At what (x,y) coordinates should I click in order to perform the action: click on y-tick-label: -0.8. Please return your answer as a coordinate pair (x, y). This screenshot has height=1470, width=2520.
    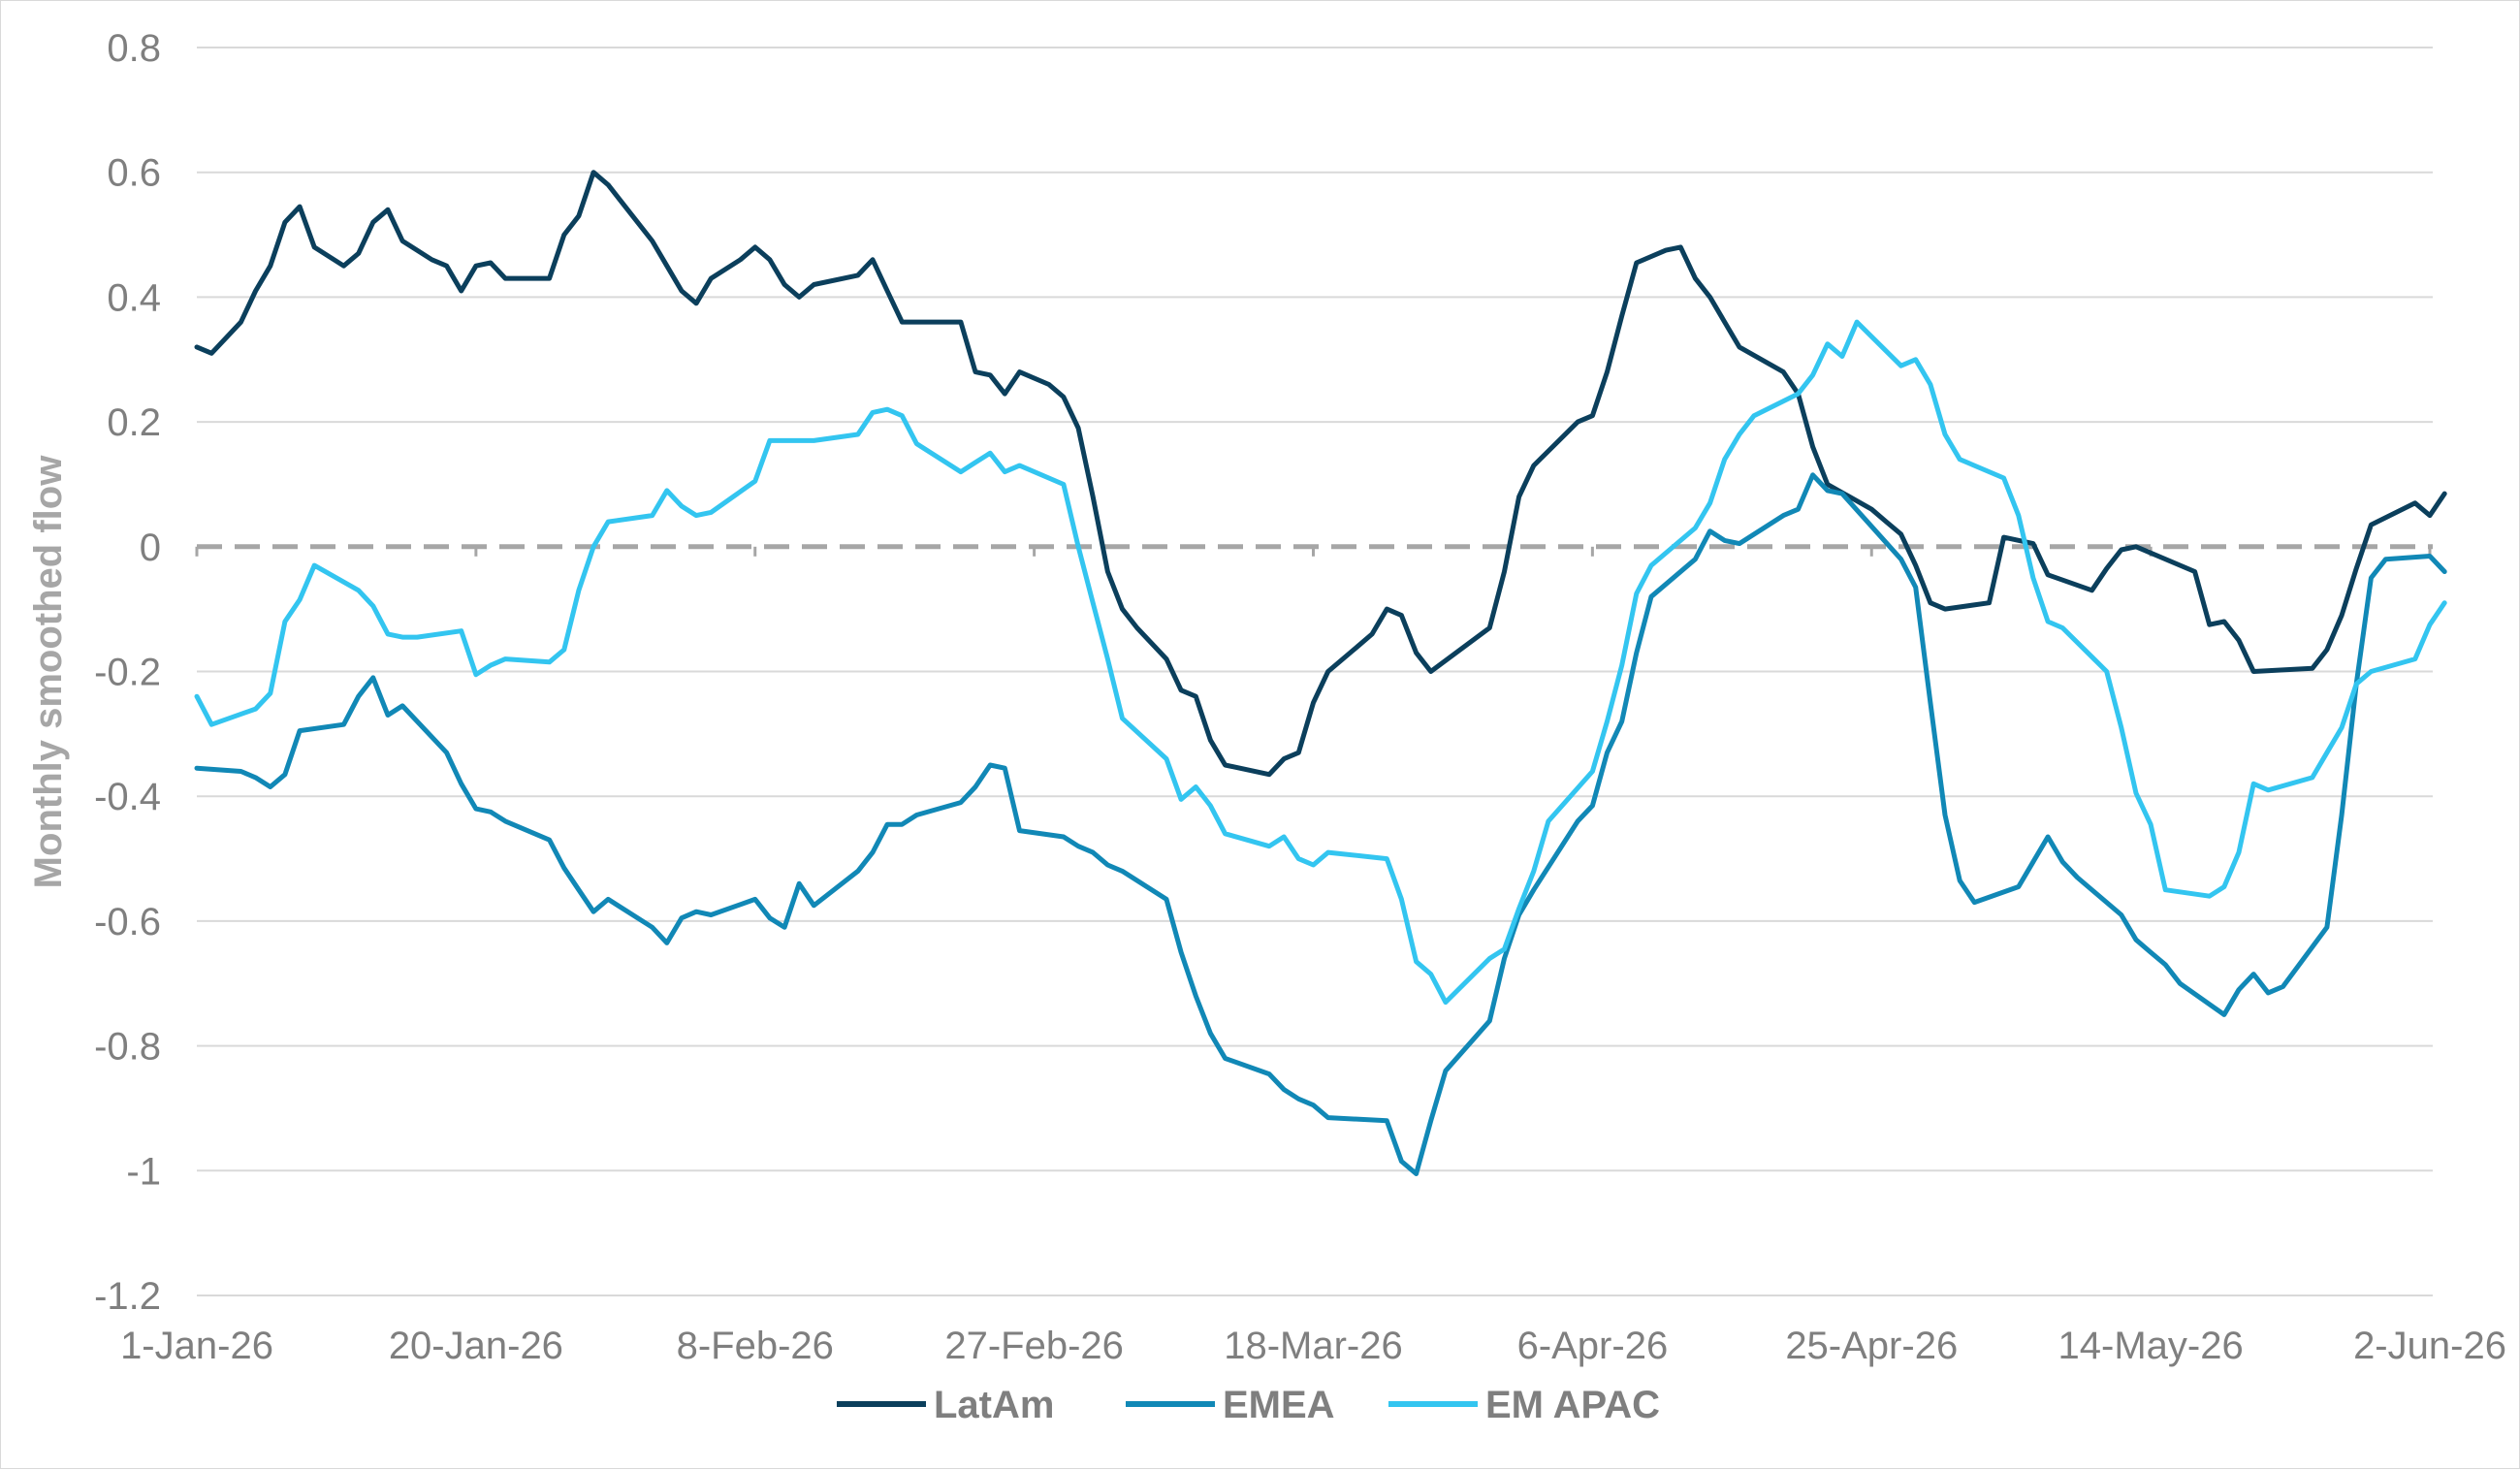
    Looking at the image, I should click on (128, 1048).